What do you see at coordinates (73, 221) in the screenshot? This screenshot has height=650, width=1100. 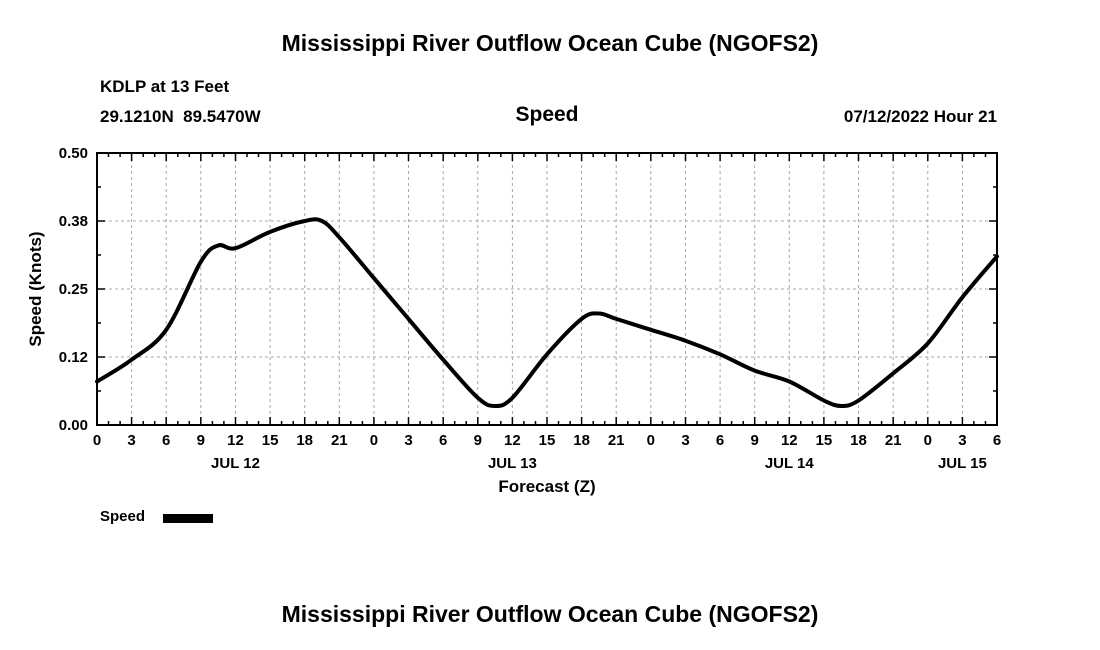 I see `y-tick-label: 0.38` at bounding box center [73, 221].